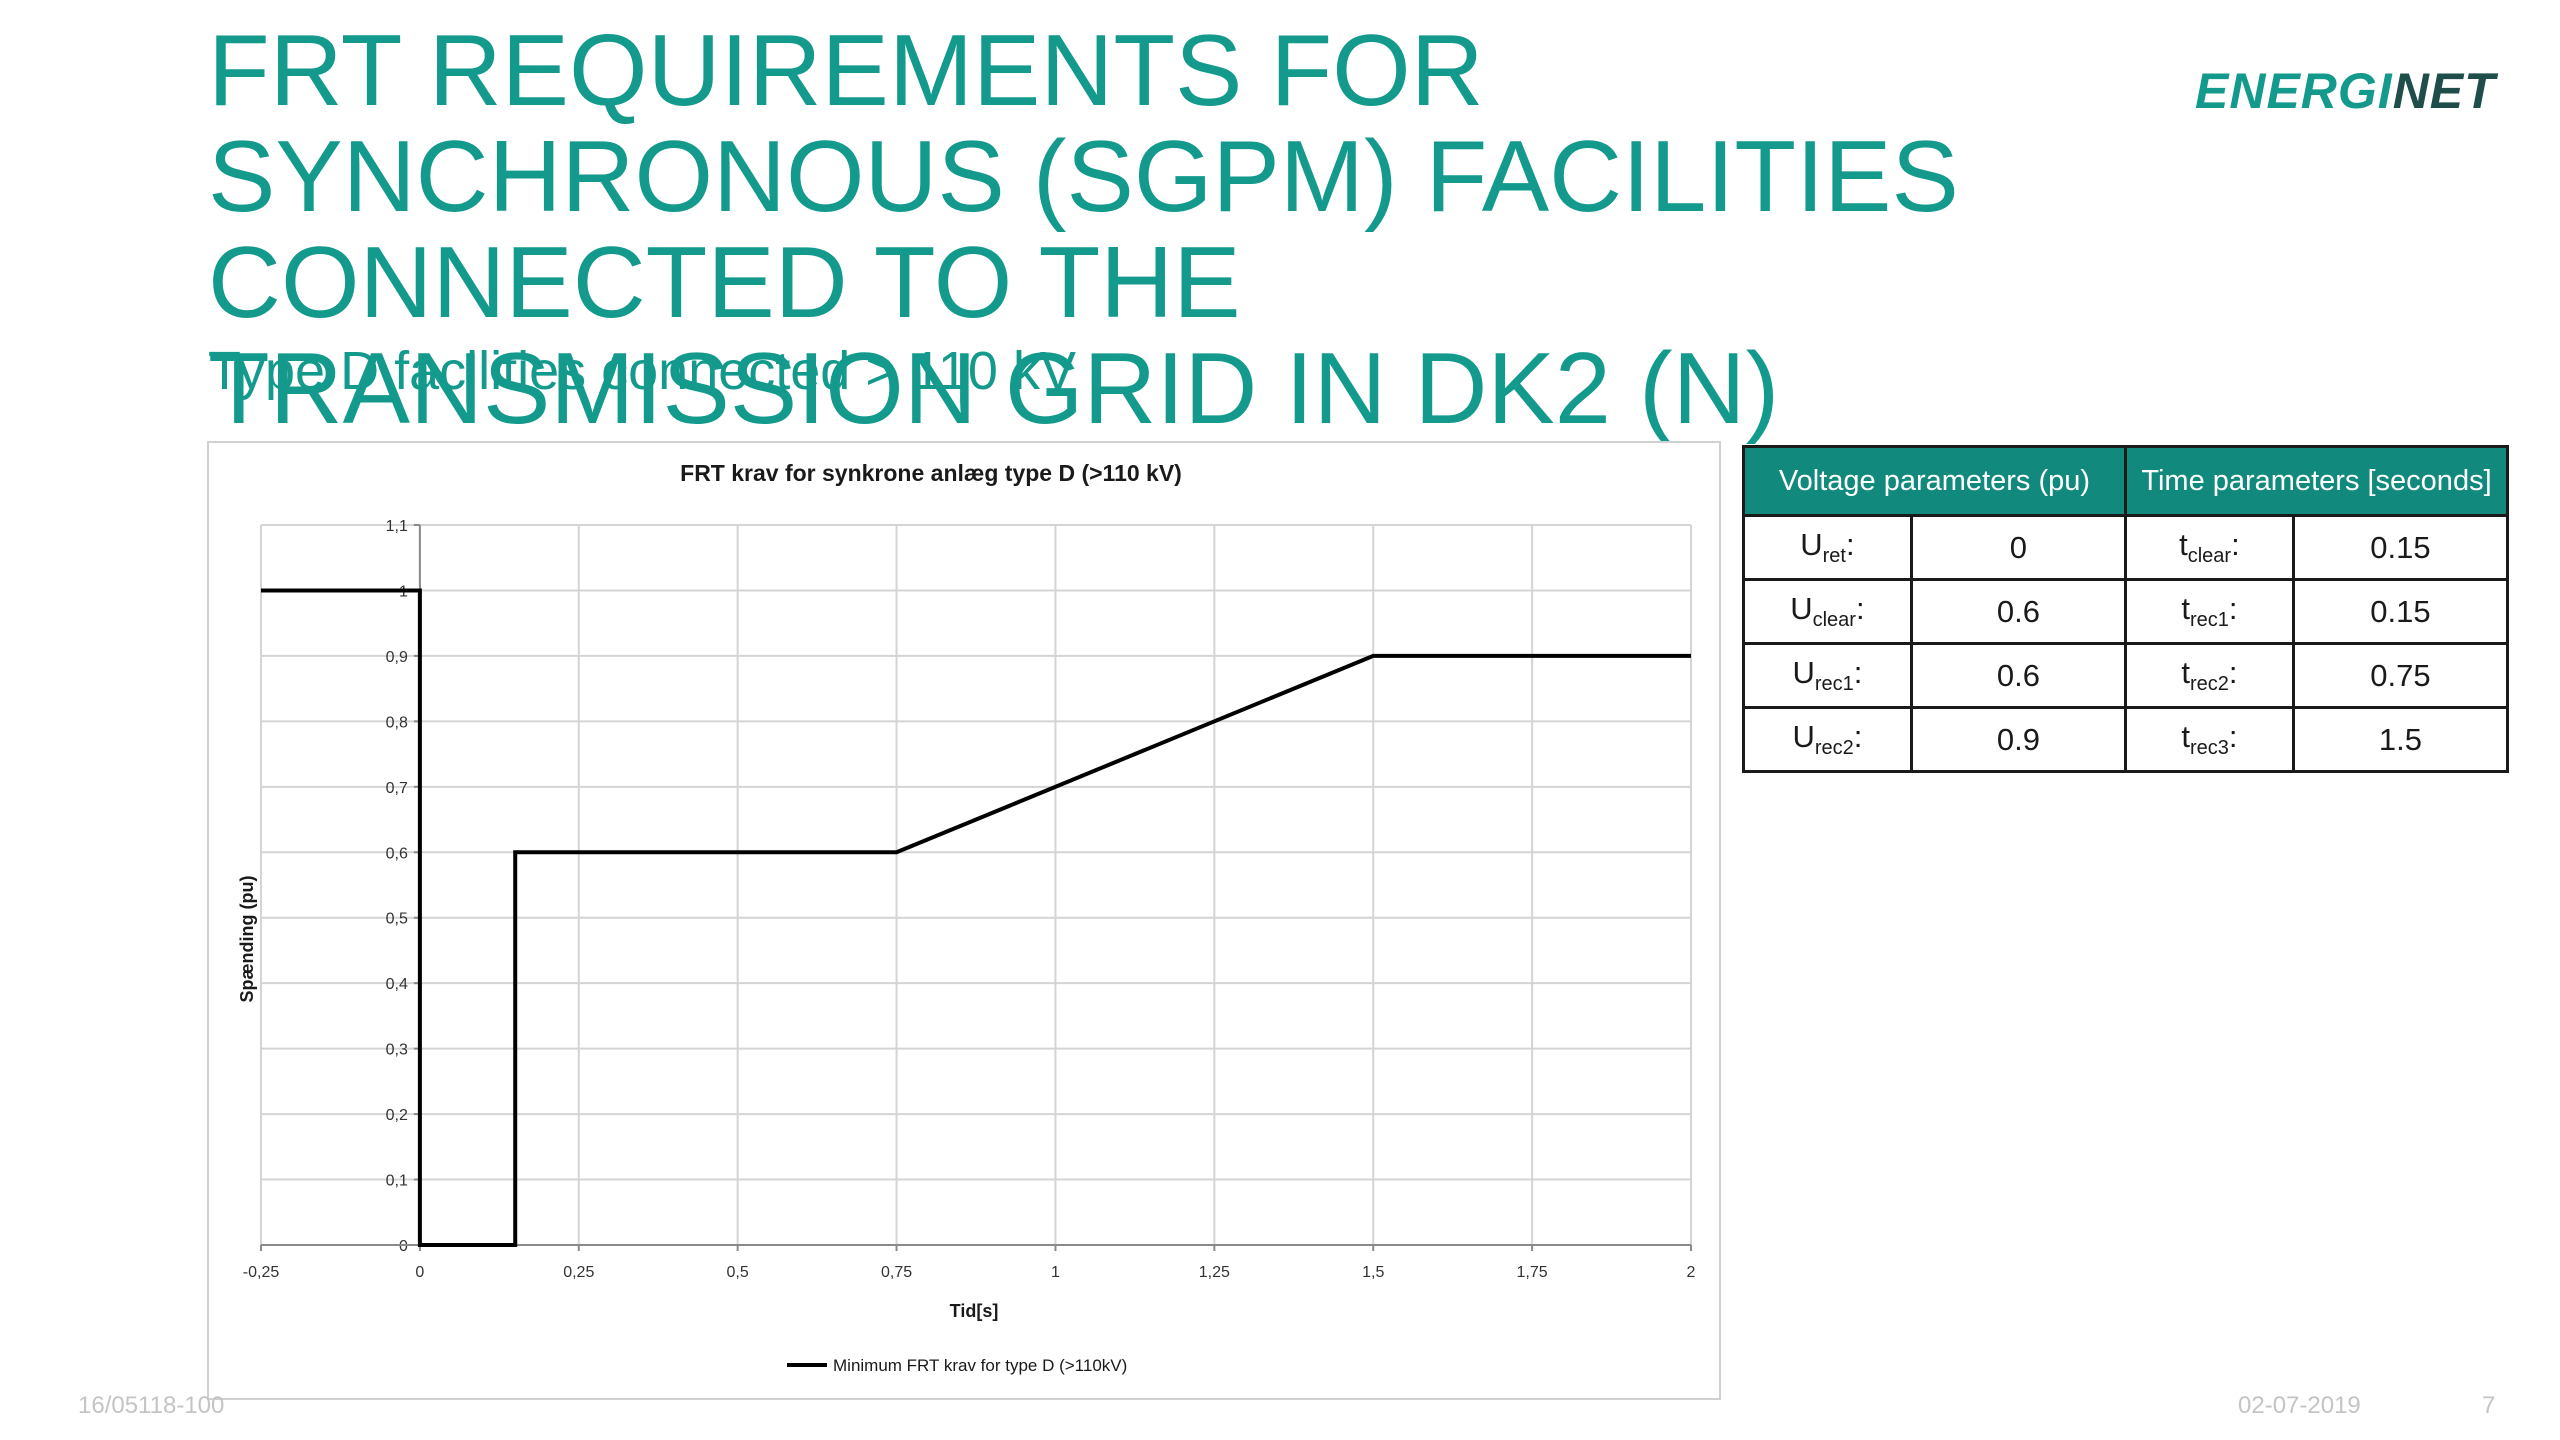 The image size is (2560, 1440). Describe the element at coordinates (1827, 611) in the screenshot. I see `voltage-parameter-name: Uclear:` at that location.